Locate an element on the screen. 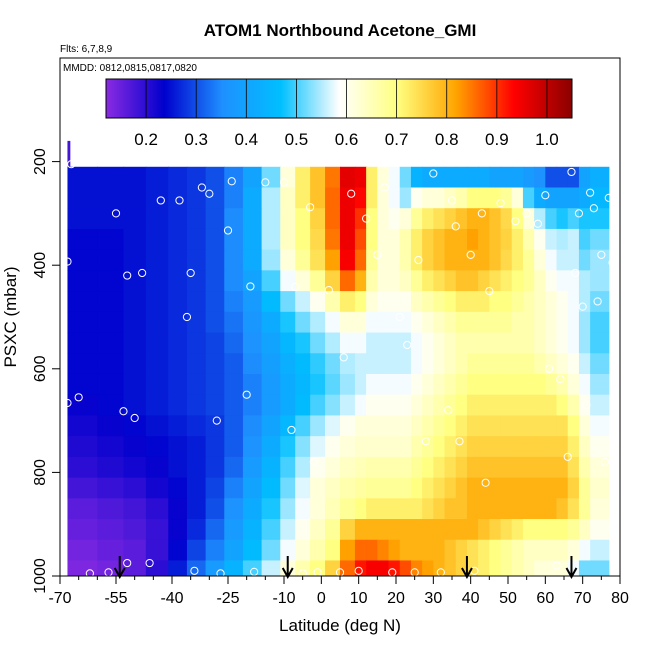  colorbar-tick-label: 0.4 is located at coordinates (246, 139).